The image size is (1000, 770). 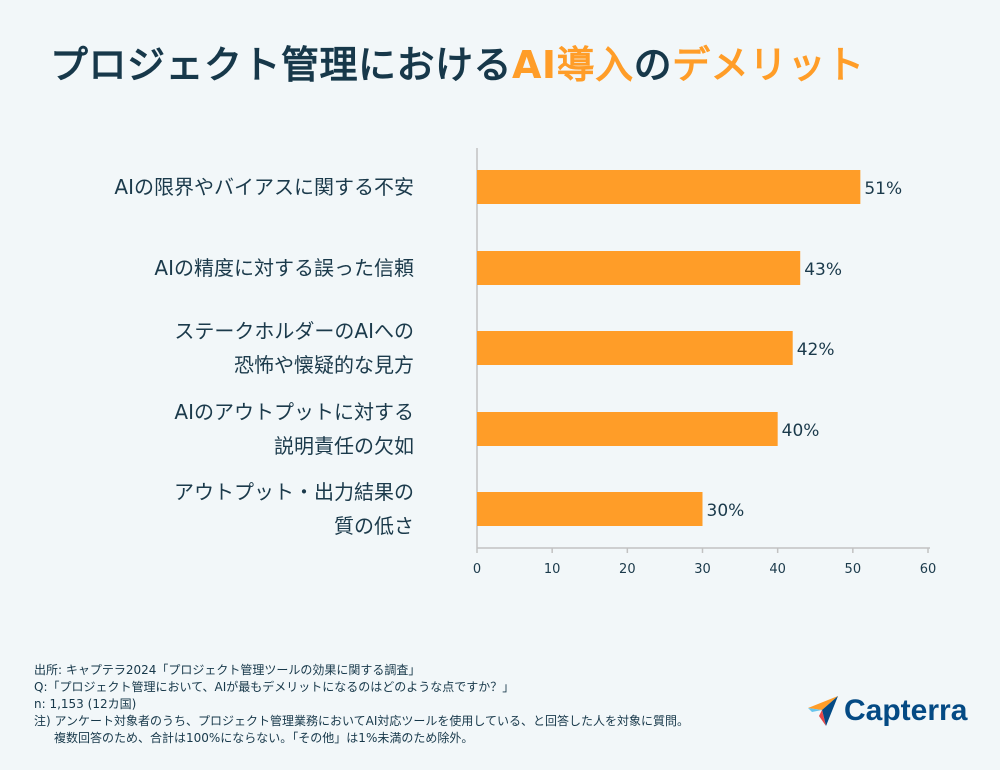 I want to click on category-label: ステークホルダーのAIへの, so click(x=294, y=331).